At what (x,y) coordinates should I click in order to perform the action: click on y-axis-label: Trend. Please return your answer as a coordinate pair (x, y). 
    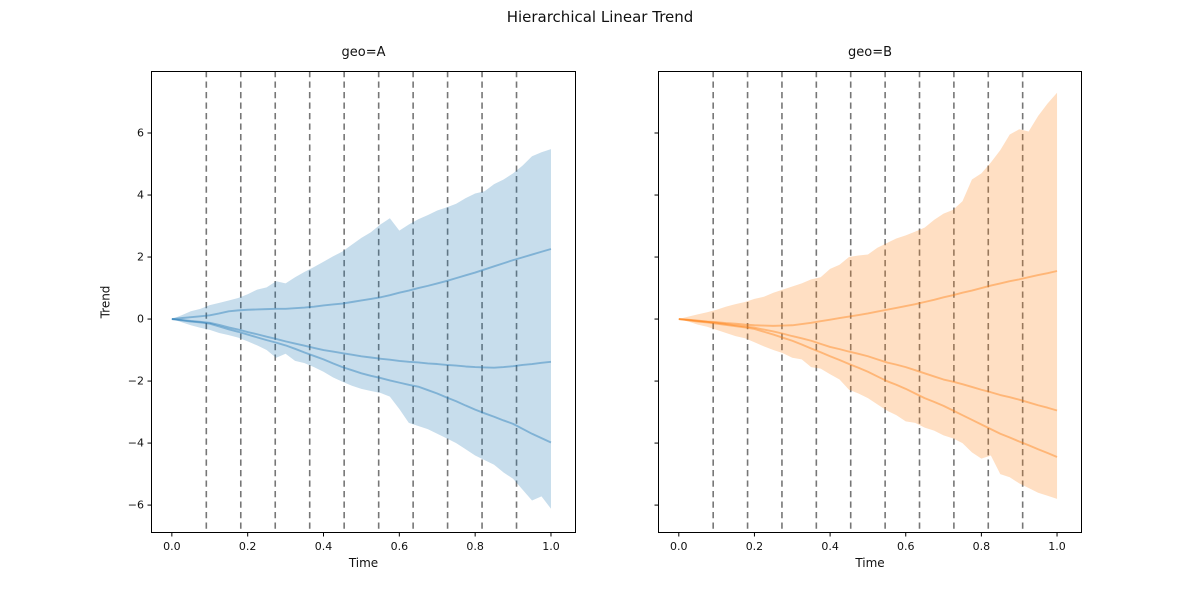
    Looking at the image, I should click on (105, 302).